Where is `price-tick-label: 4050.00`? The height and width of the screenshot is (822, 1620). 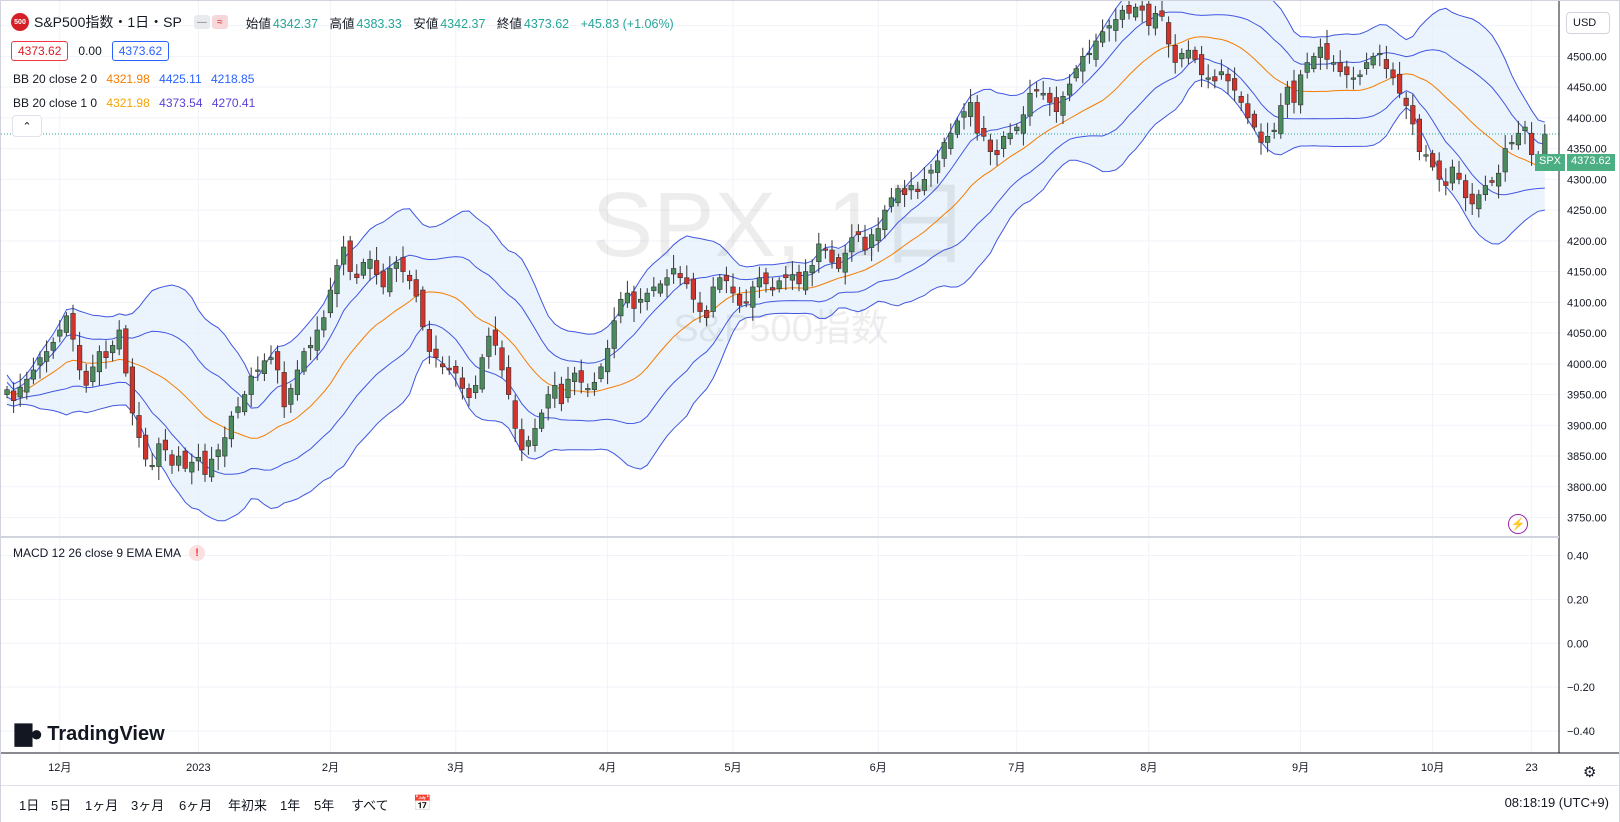
price-tick-label: 4050.00 is located at coordinates (1587, 334).